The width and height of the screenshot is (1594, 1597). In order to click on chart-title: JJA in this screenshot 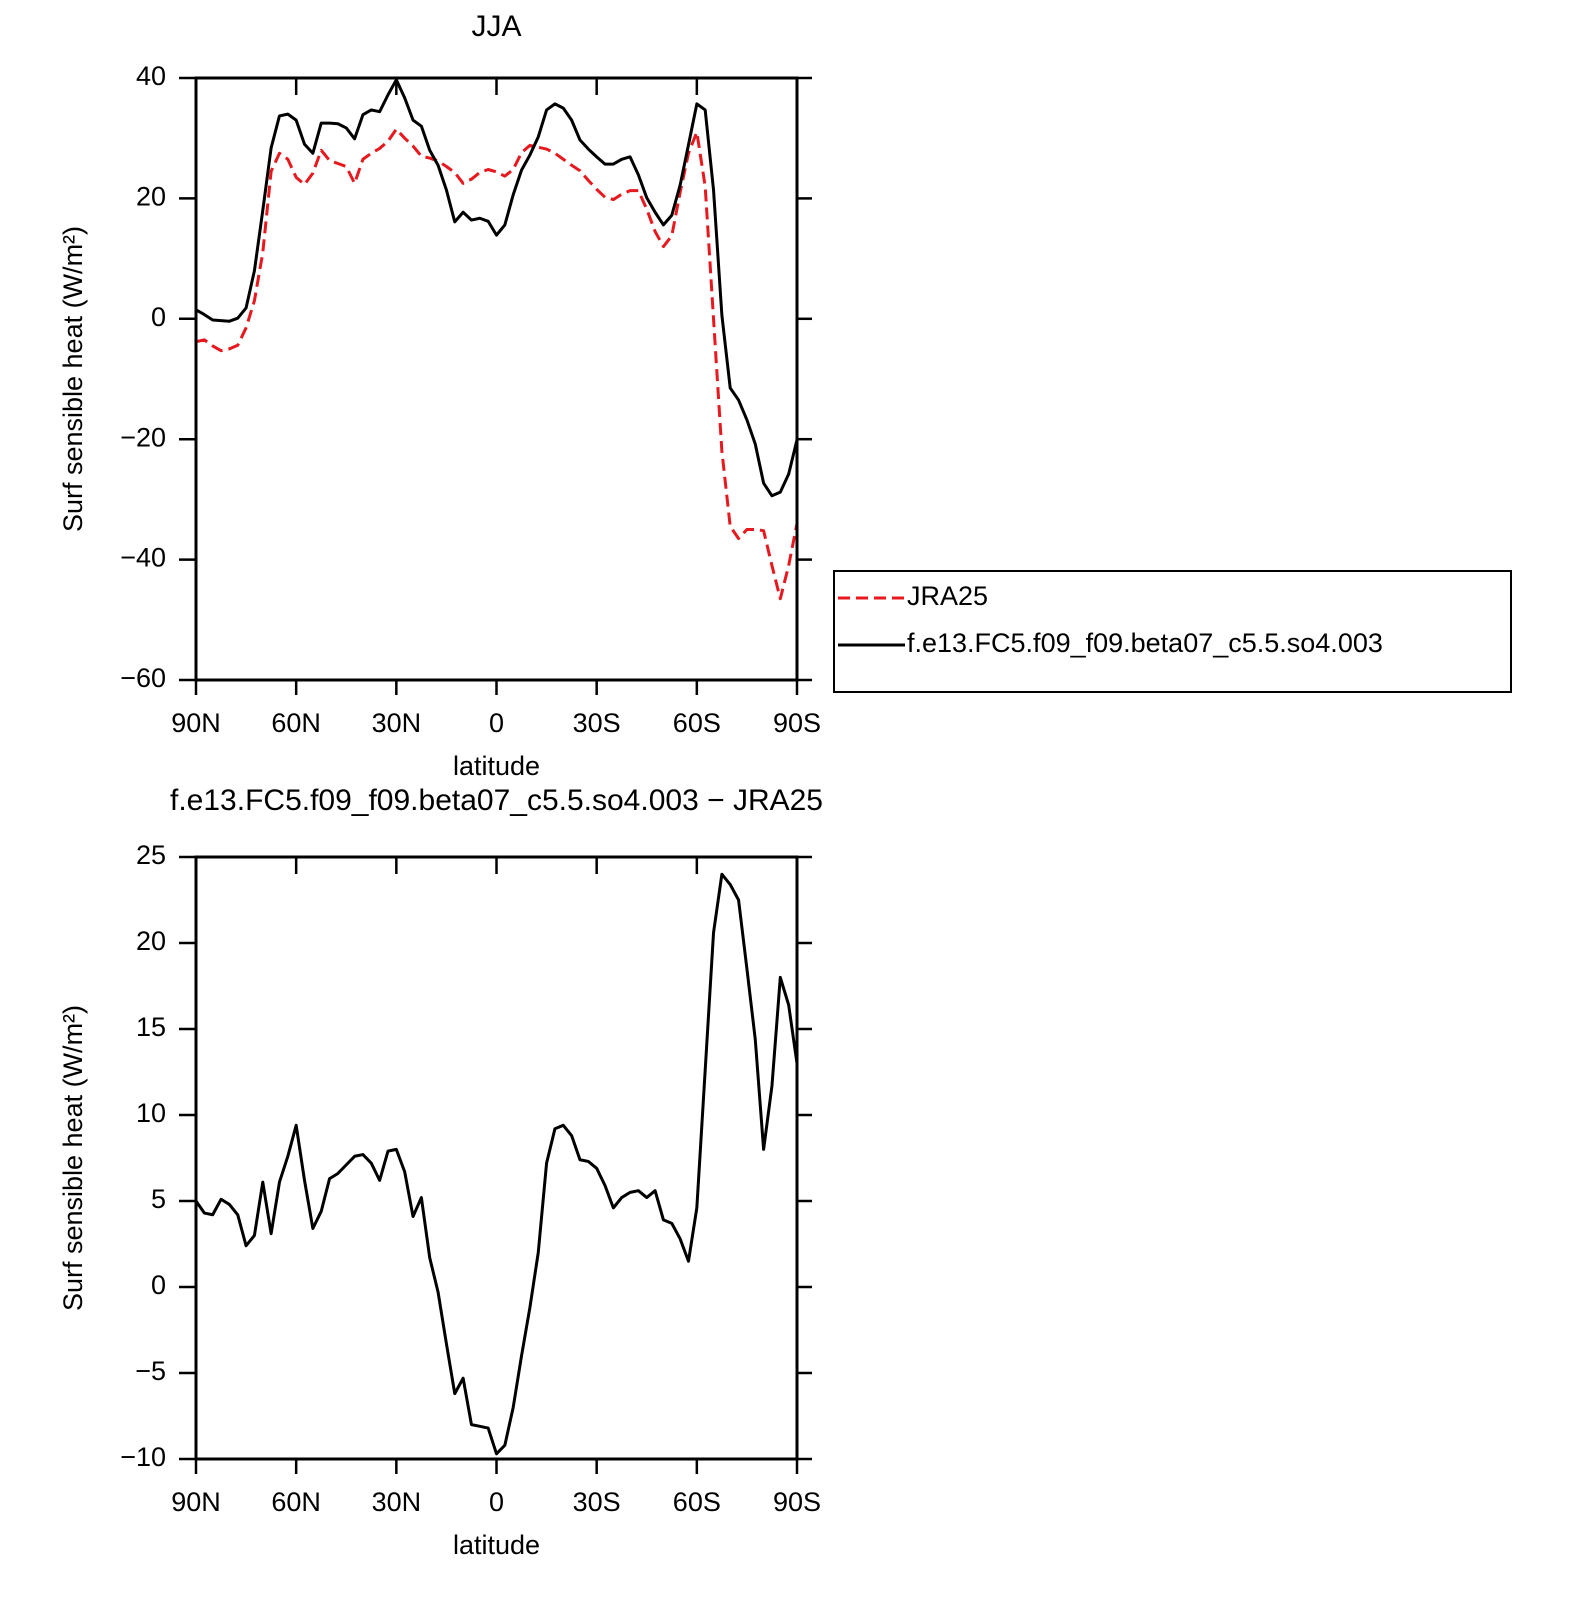, I will do `click(496, 26)`.